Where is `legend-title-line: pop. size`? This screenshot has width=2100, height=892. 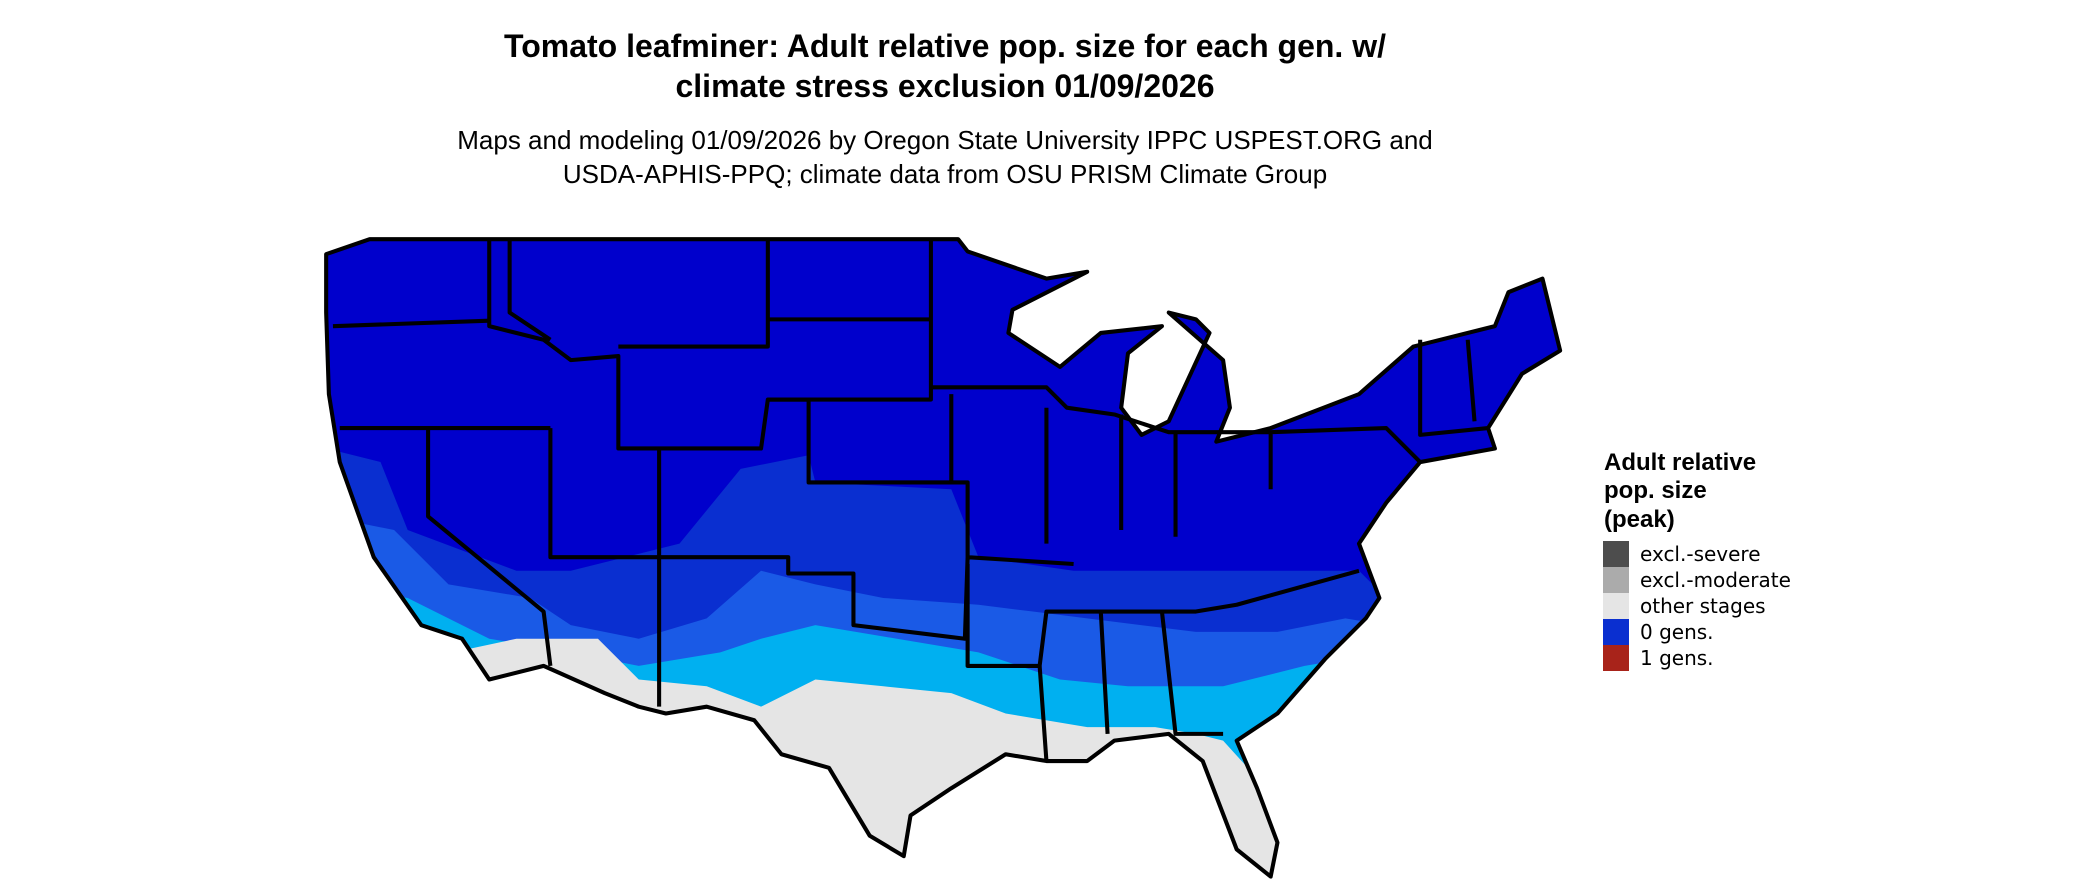
legend-title-line: pop. size is located at coordinates (1655, 490).